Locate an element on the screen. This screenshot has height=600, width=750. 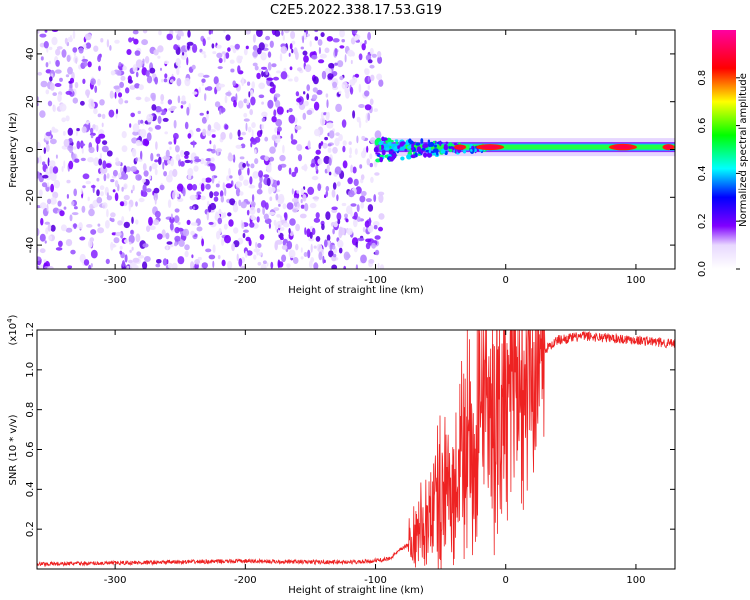
colorbar-tick-label: 0.4 is located at coordinates (702, 173).